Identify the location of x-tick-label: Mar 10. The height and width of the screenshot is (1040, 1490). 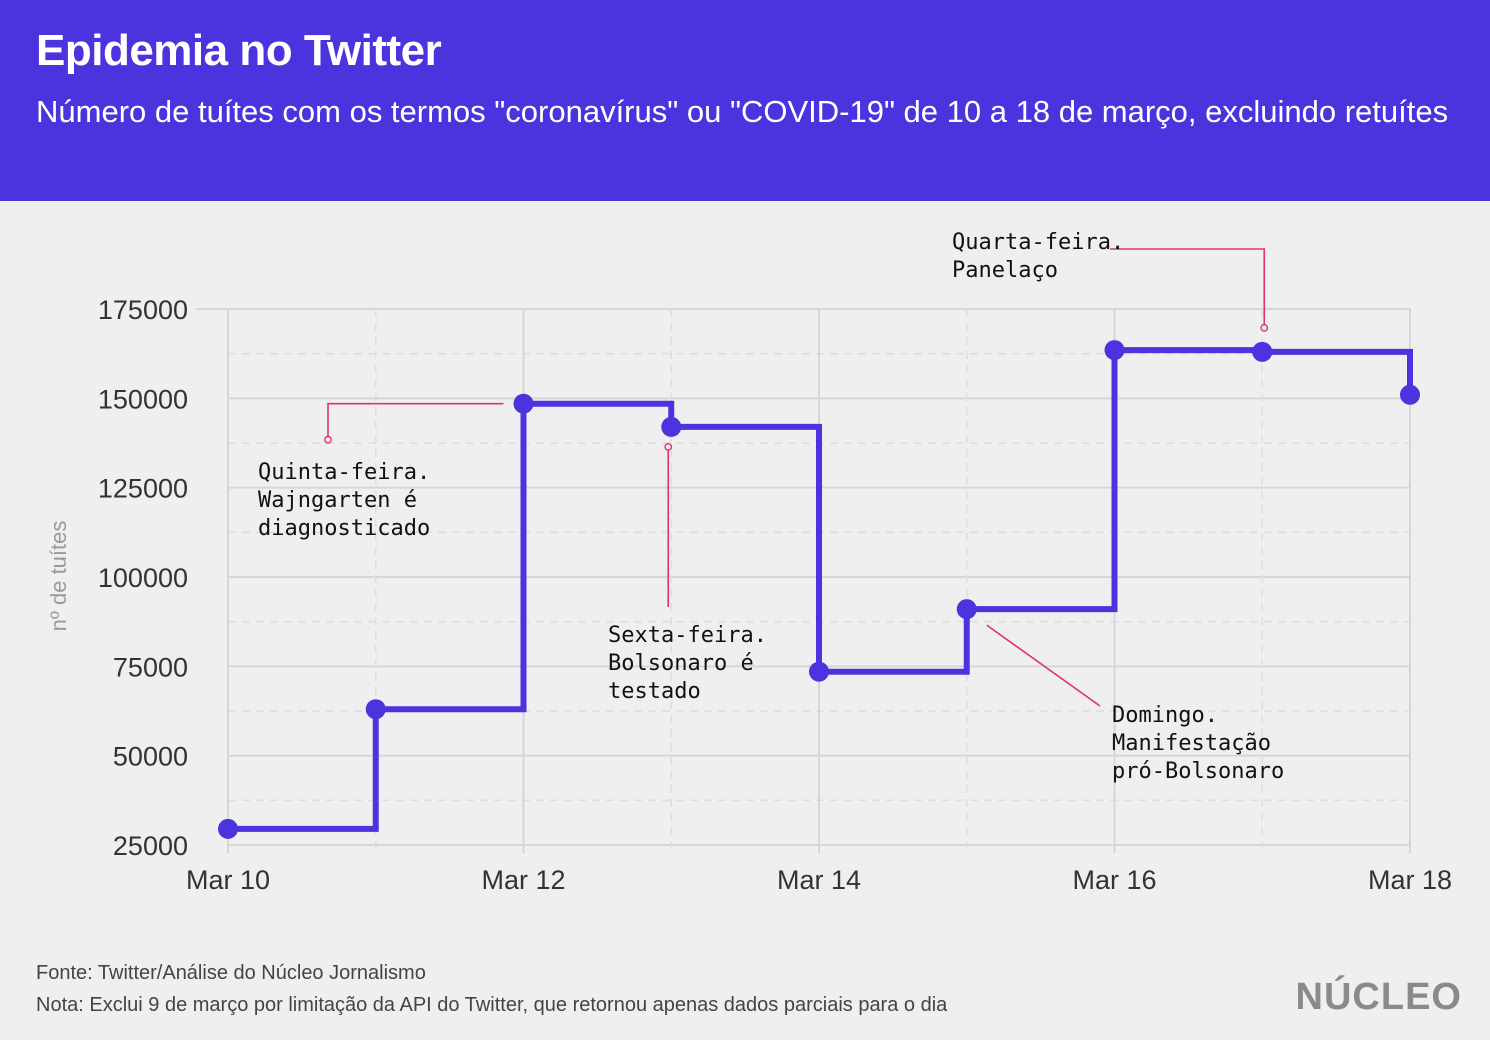
(228, 880).